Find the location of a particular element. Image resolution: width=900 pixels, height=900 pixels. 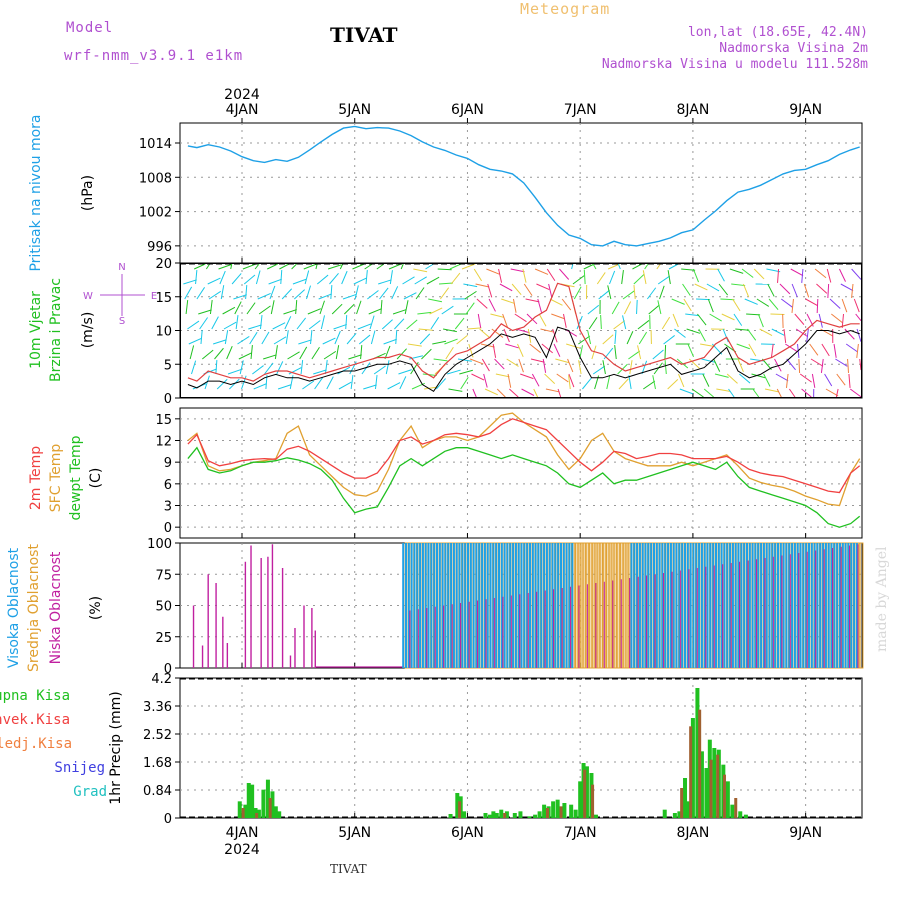

meteogram-title: Meteogram is located at coordinates (565, 9).